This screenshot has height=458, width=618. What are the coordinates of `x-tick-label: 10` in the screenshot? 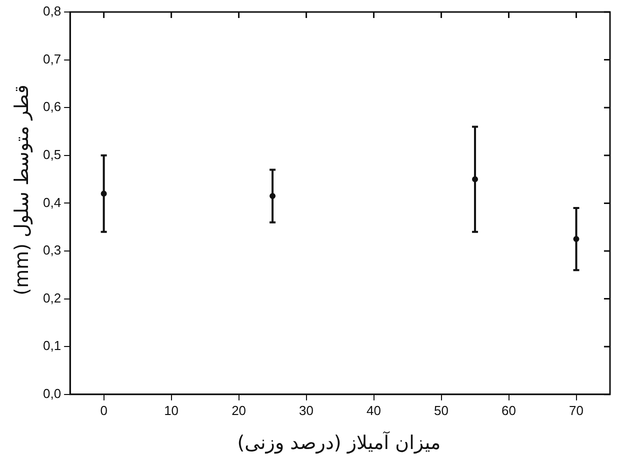 It's located at (171, 410).